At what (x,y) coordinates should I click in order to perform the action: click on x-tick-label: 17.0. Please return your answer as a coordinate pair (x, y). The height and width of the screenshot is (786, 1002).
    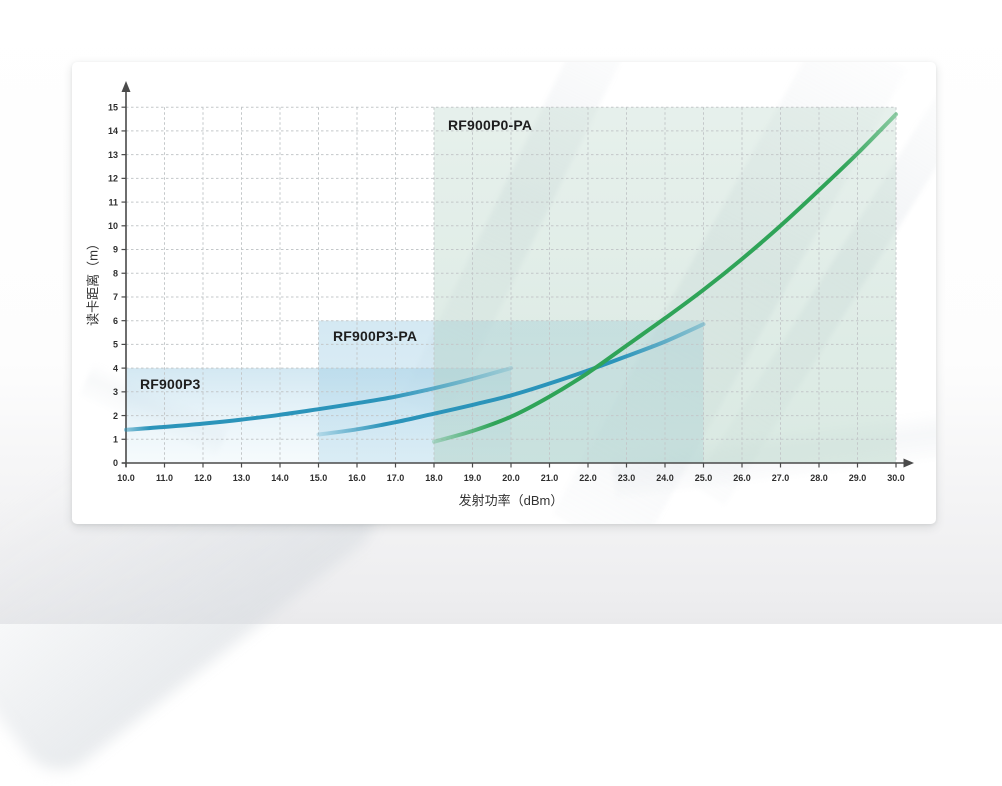
    Looking at the image, I should click on (396, 478).